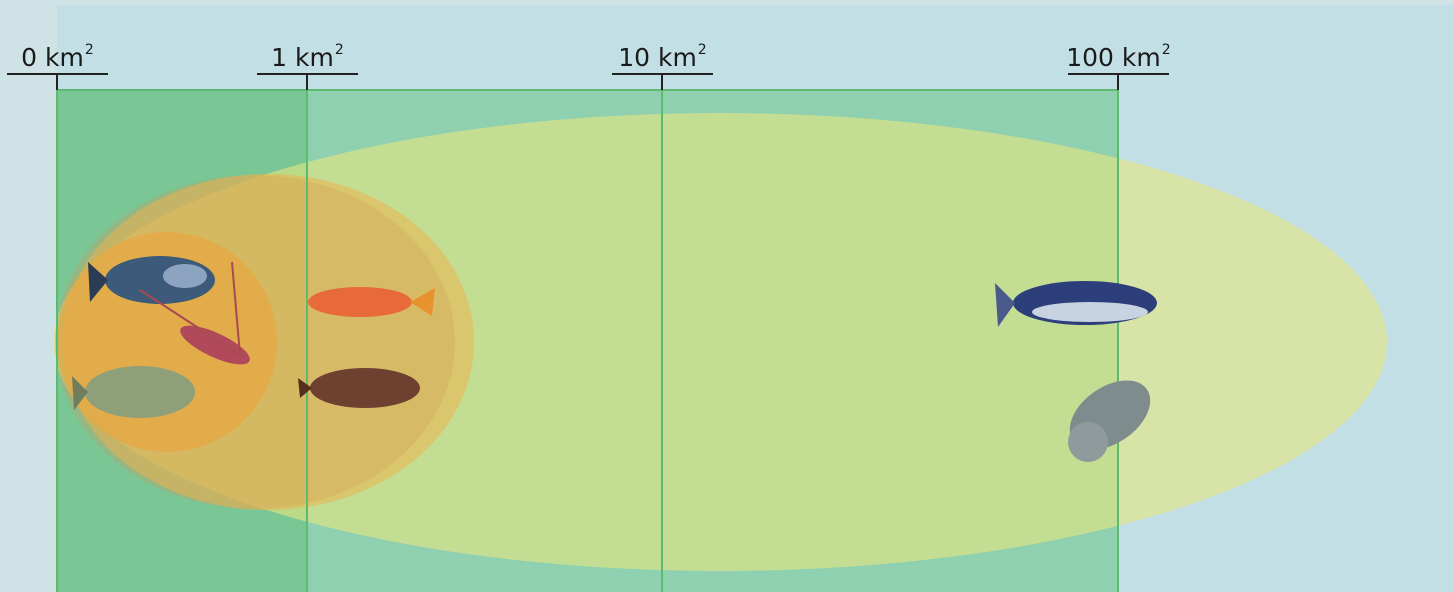 The image size is (1454, 592). What do you see at coordinates (359, 388) in the screenshot?
I see `cuttlefish` at bounding box center [359, 388].